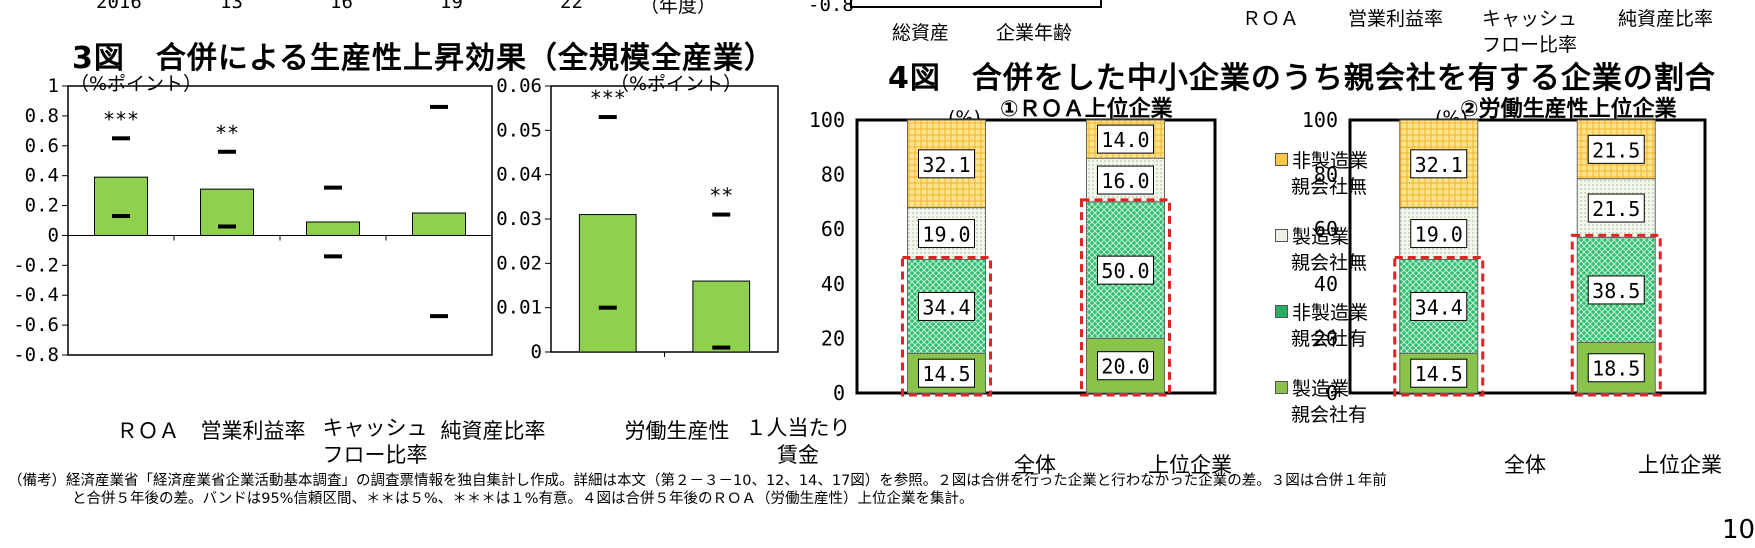 This screenshot has height=548, width=1755. Describe the element at coordinates (827, 120) in the screenshot. I see `y-tick-label: 100` at that location.